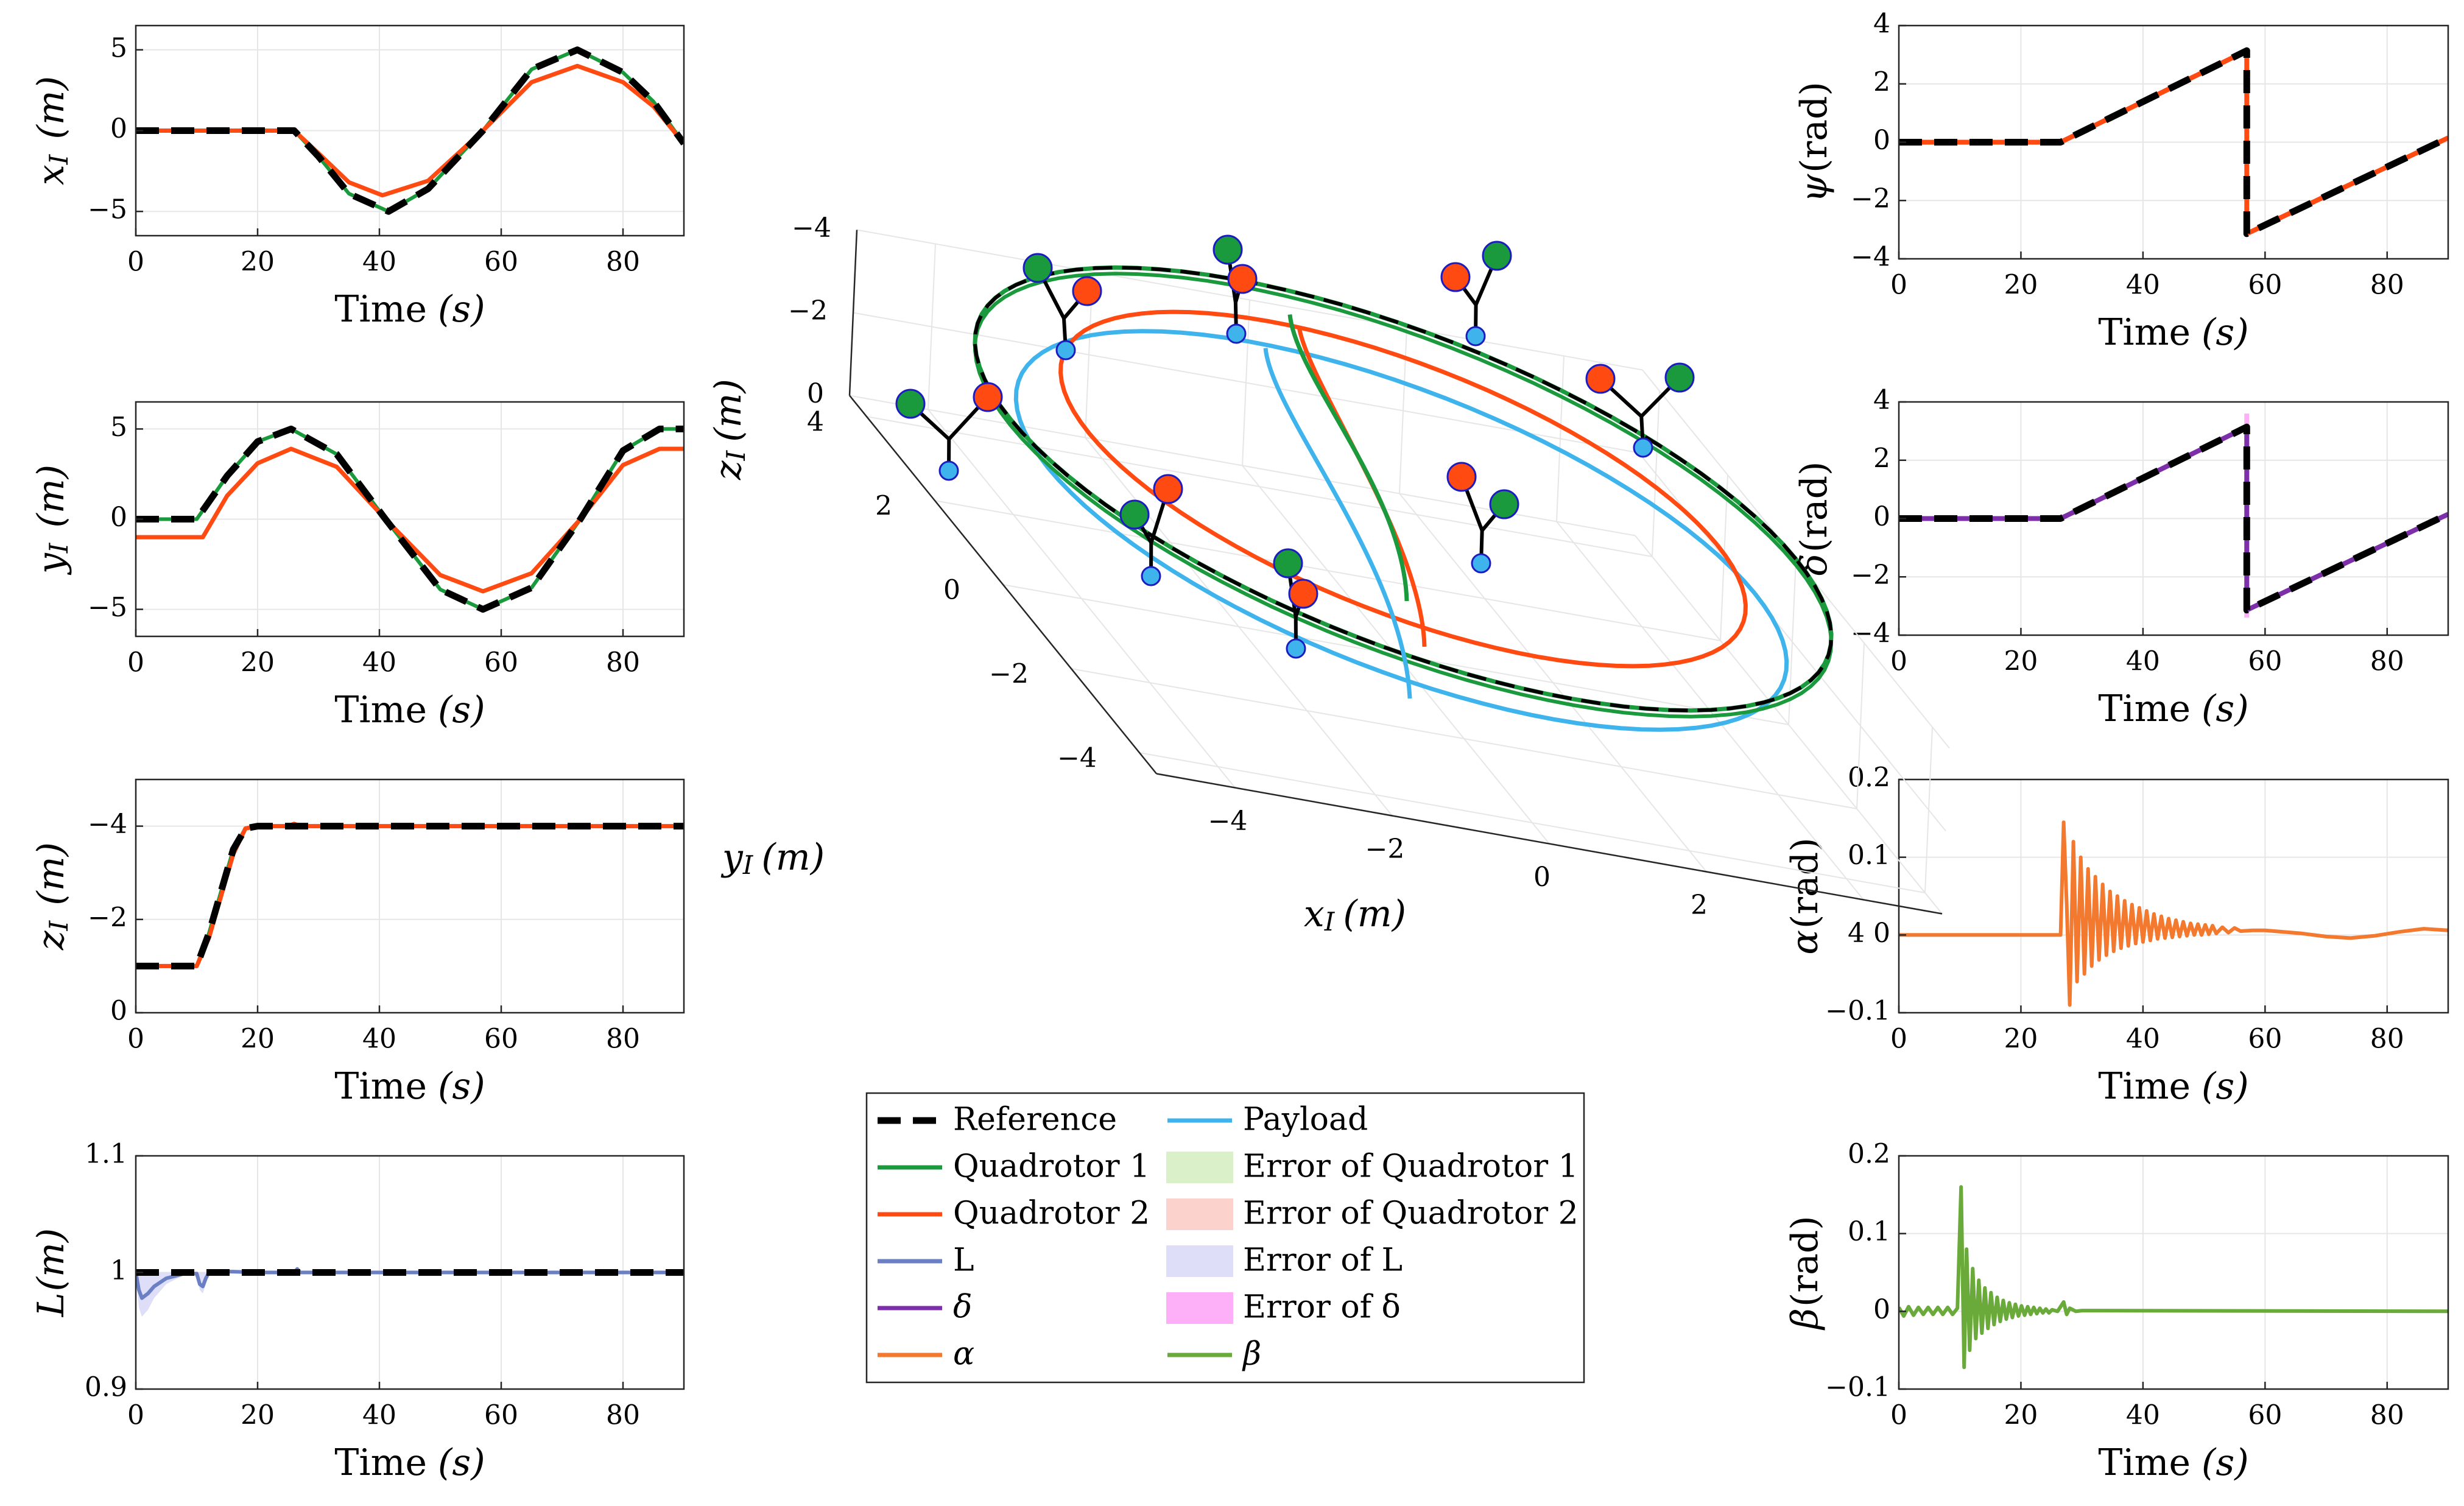 Image resolution: width=2464 pixels, height=1506 pixels. What do you see at coordinates (729, 410) in the screenshot?
I see `z-axis-label-unit: (m)` at bounding box center [729, 410].